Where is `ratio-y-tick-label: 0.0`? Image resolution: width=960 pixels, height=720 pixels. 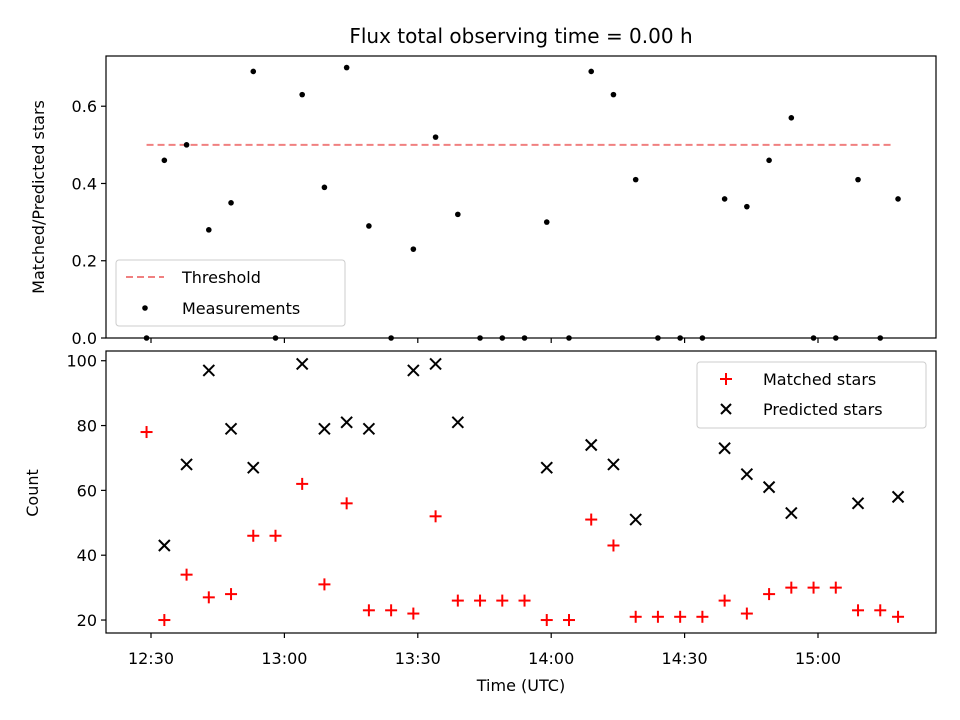
ratio-y-tick-label: 0.0 is located at coordinates (84, 338).